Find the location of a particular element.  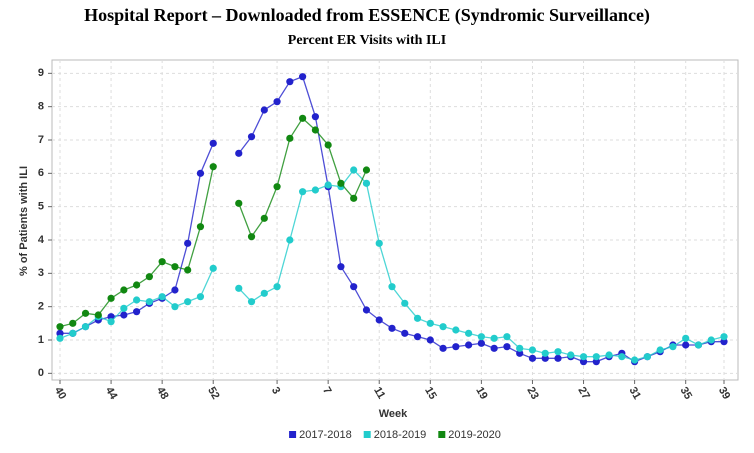

y-tick-label: 1 is located at coordinates (41, 340).